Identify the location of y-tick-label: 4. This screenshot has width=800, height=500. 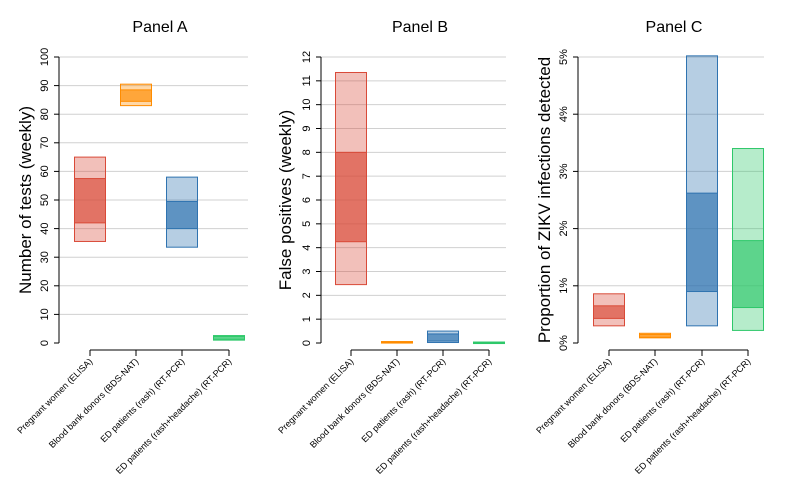
(307, 248).